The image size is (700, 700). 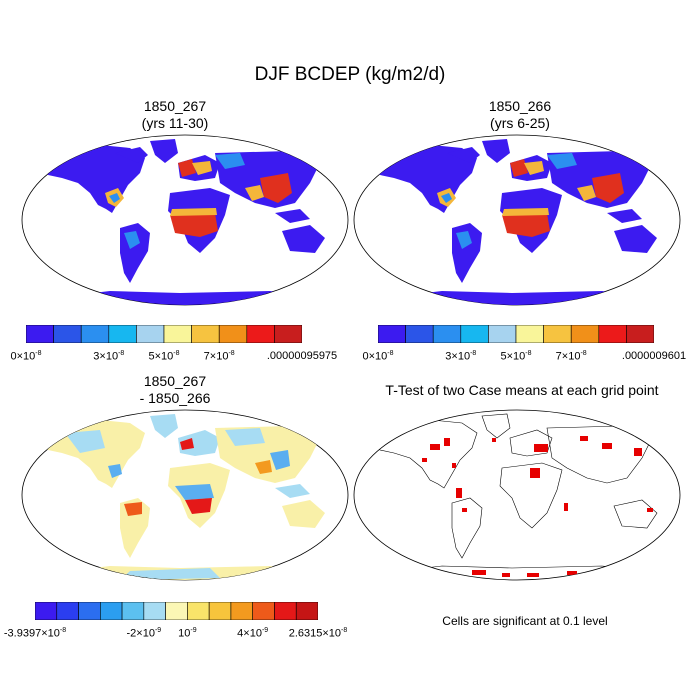 I want to click on cb1-tick-label-2: 5×10⁻⁸, so click(x=164, y=356).